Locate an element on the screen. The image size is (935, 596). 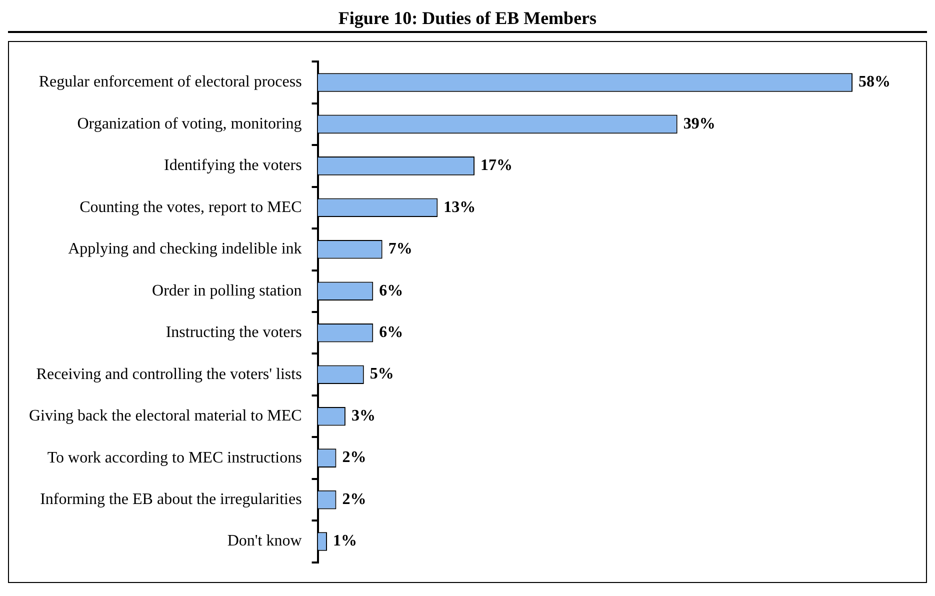
data-label: 13% is located at coordinates (460, 207).